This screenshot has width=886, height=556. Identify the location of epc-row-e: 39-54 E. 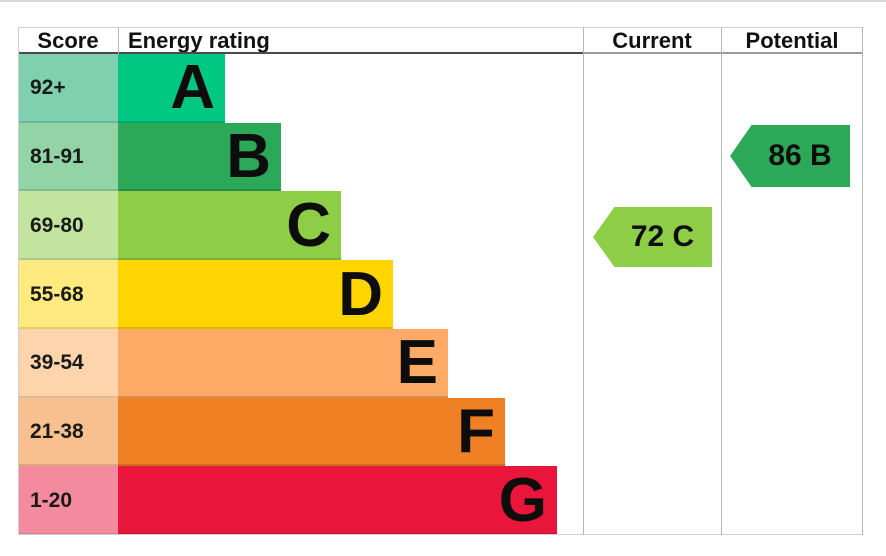
(440, 363).